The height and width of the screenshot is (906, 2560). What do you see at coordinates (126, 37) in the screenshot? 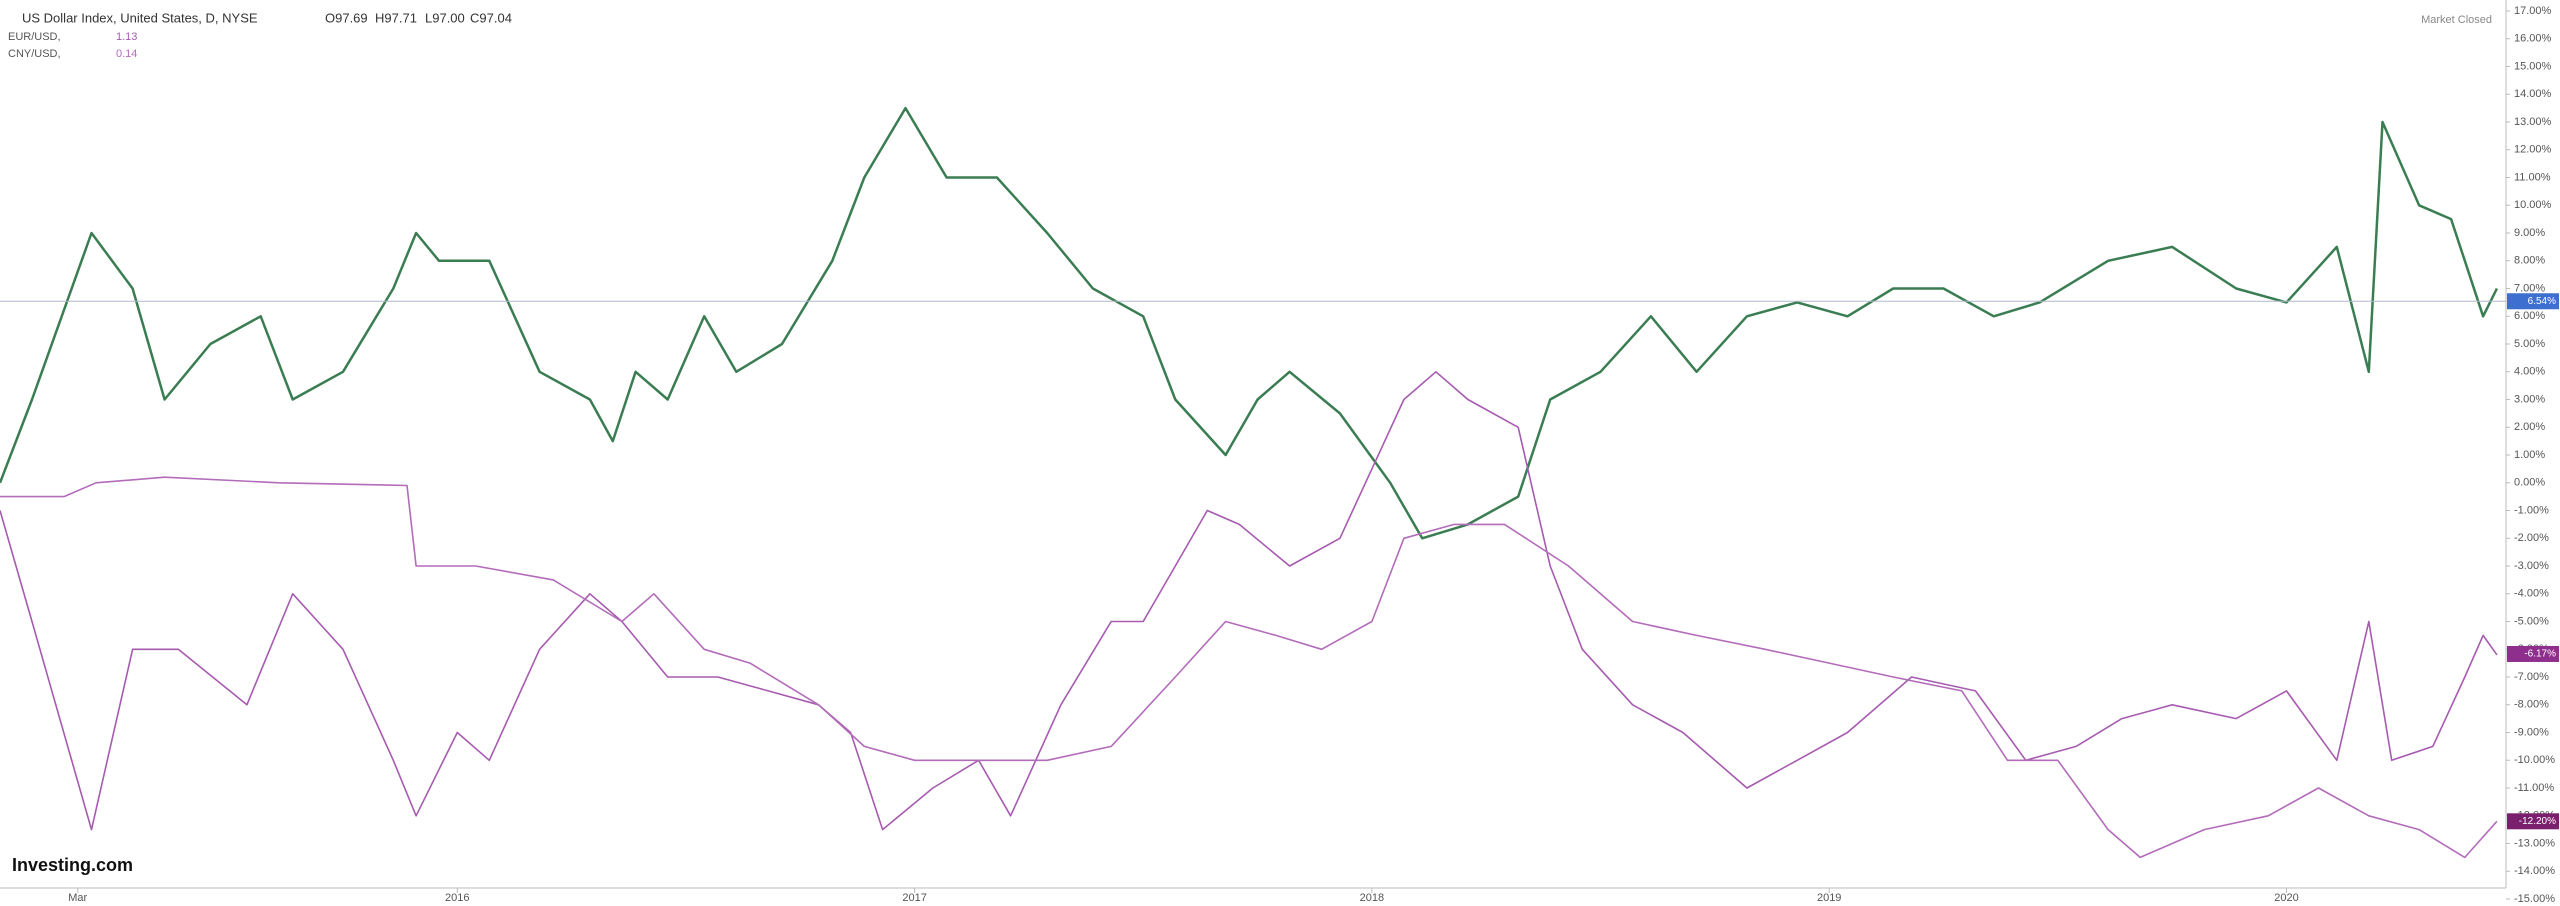
I see `legend-value: 1.13` at bounding box center [126, 37].